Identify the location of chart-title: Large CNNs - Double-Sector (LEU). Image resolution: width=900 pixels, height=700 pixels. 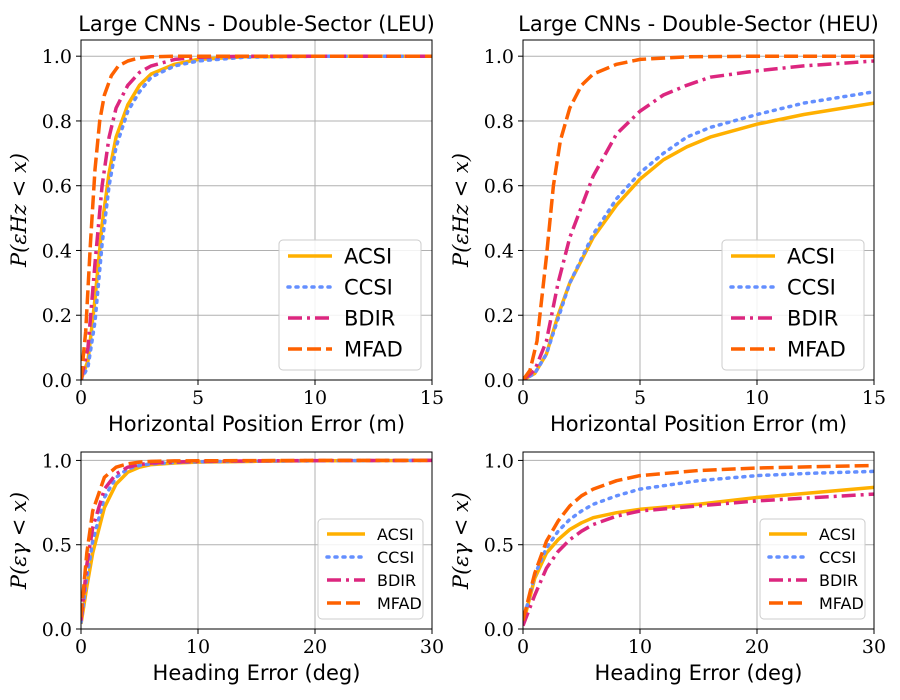
(256, 24).